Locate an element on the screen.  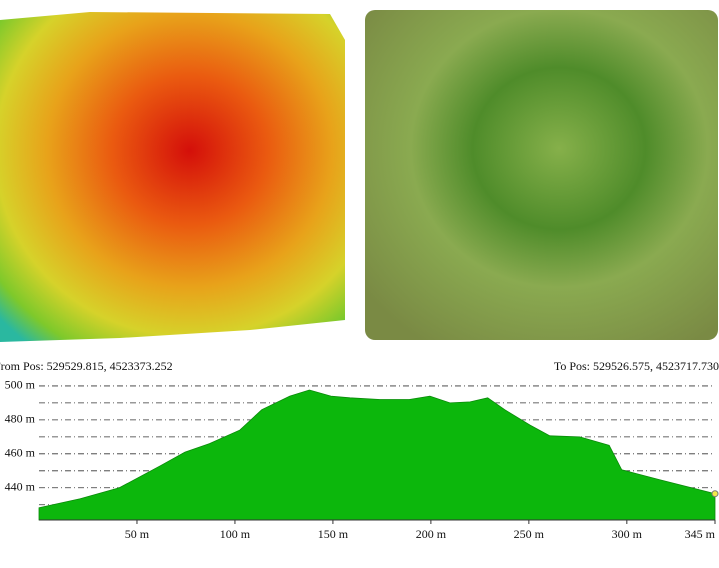
end-marker is located at coordinates (715, 494).